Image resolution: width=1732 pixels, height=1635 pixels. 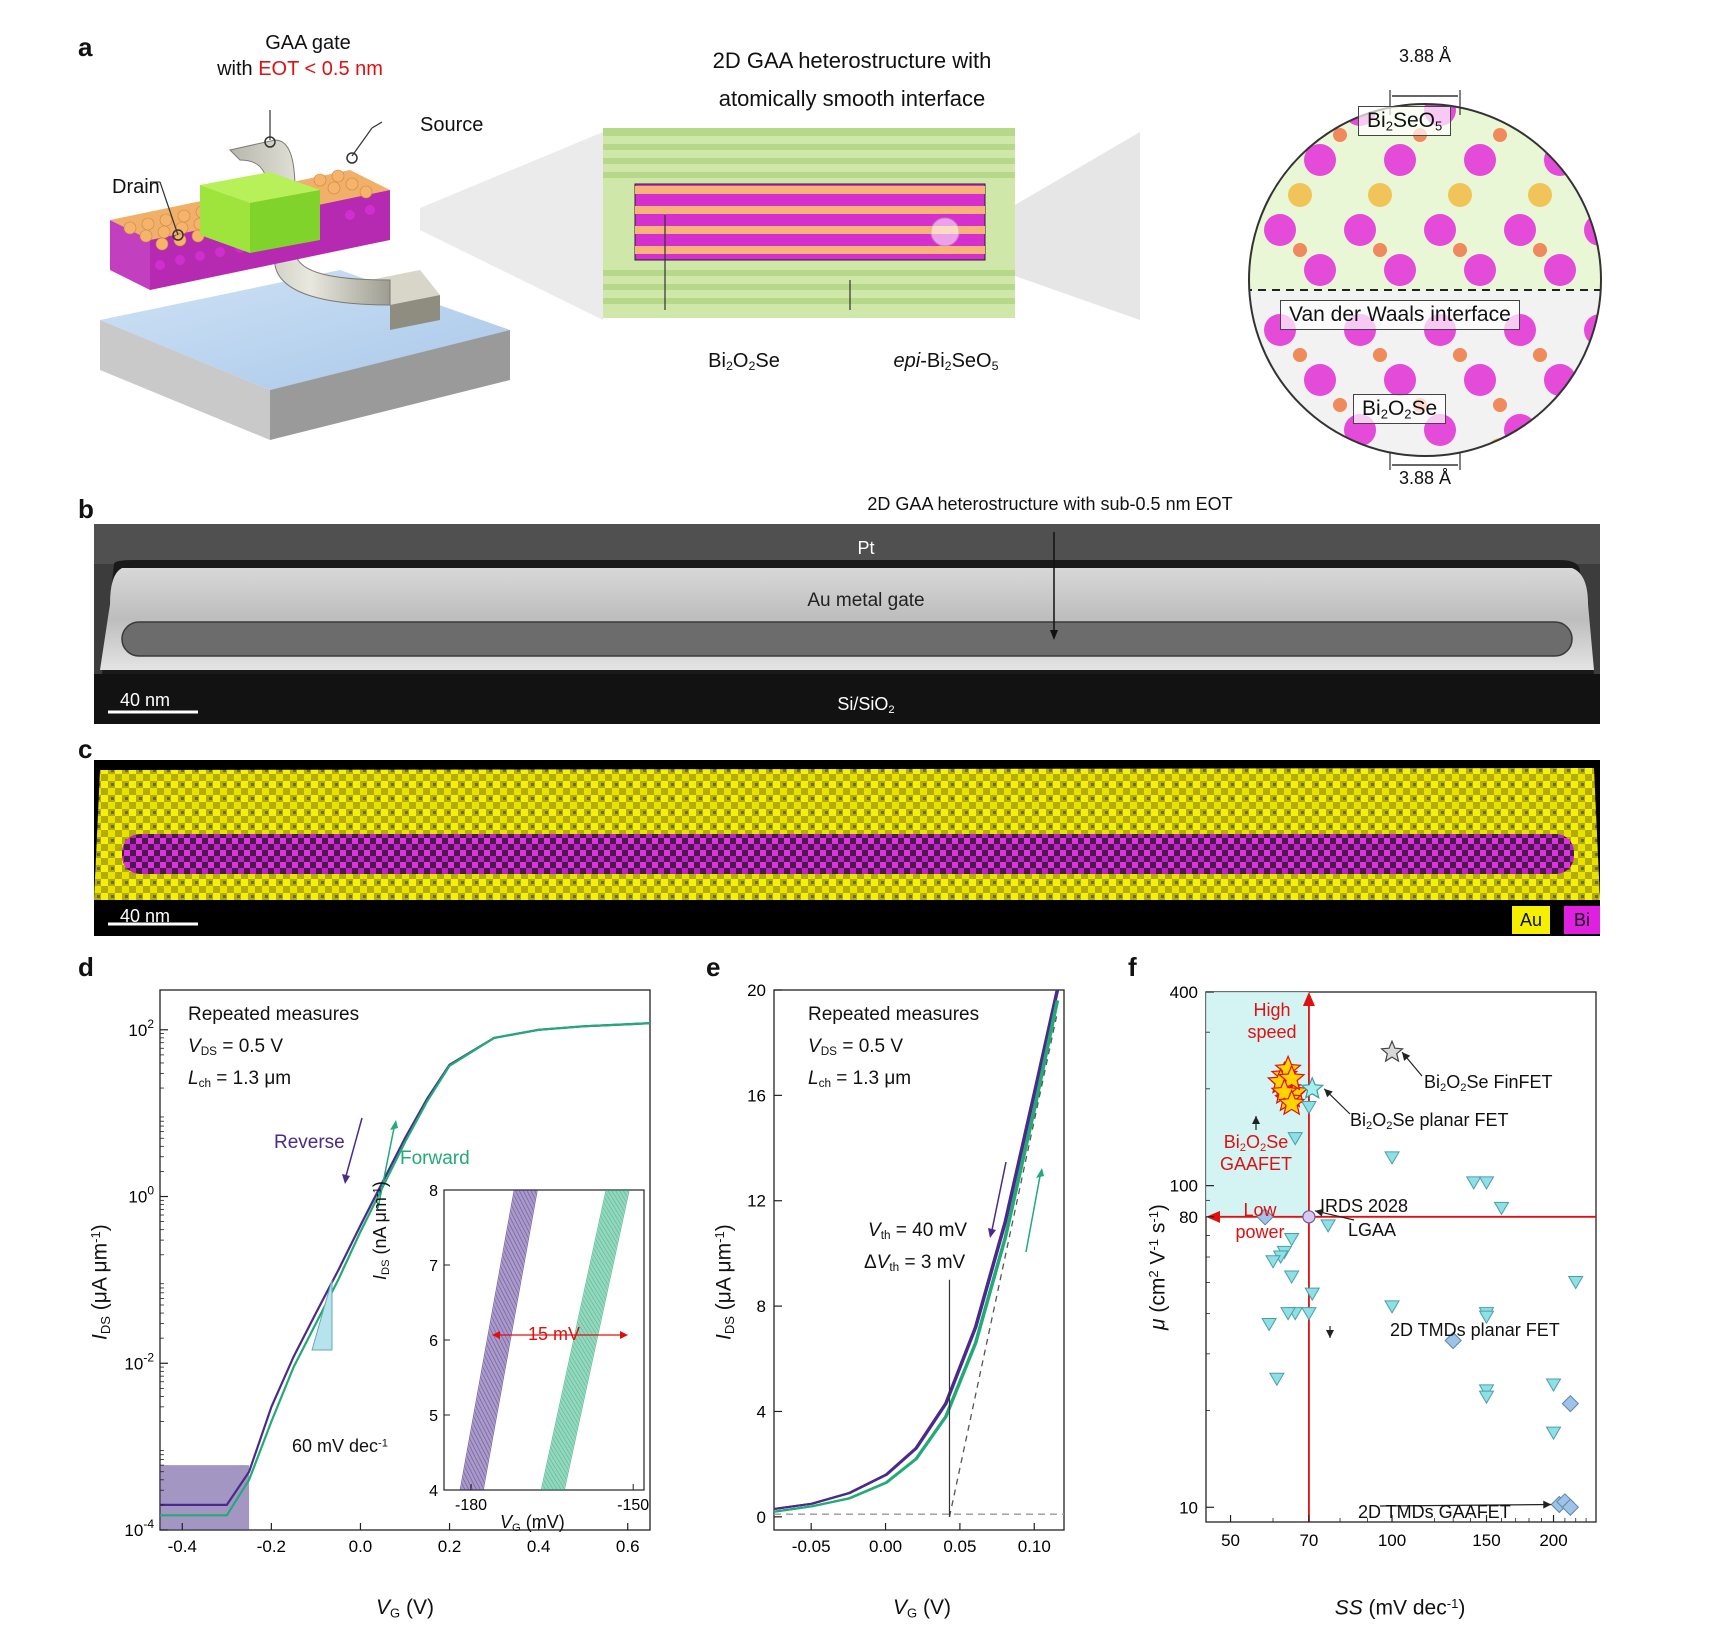 I want to click on drain-label: Drain, so click(x=136, y=187).